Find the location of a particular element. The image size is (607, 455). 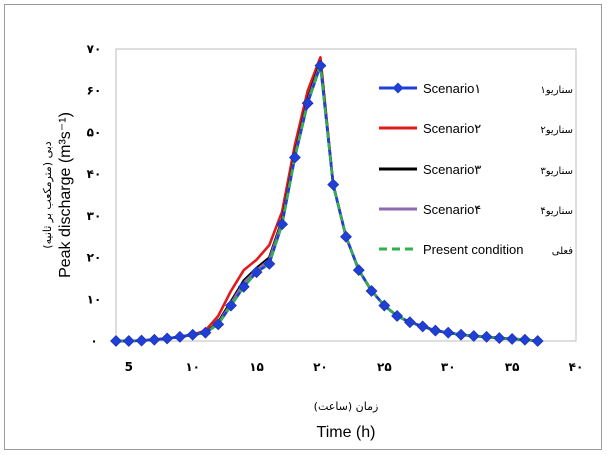

legend-label: Present condition is located at coordinates (473, 249).